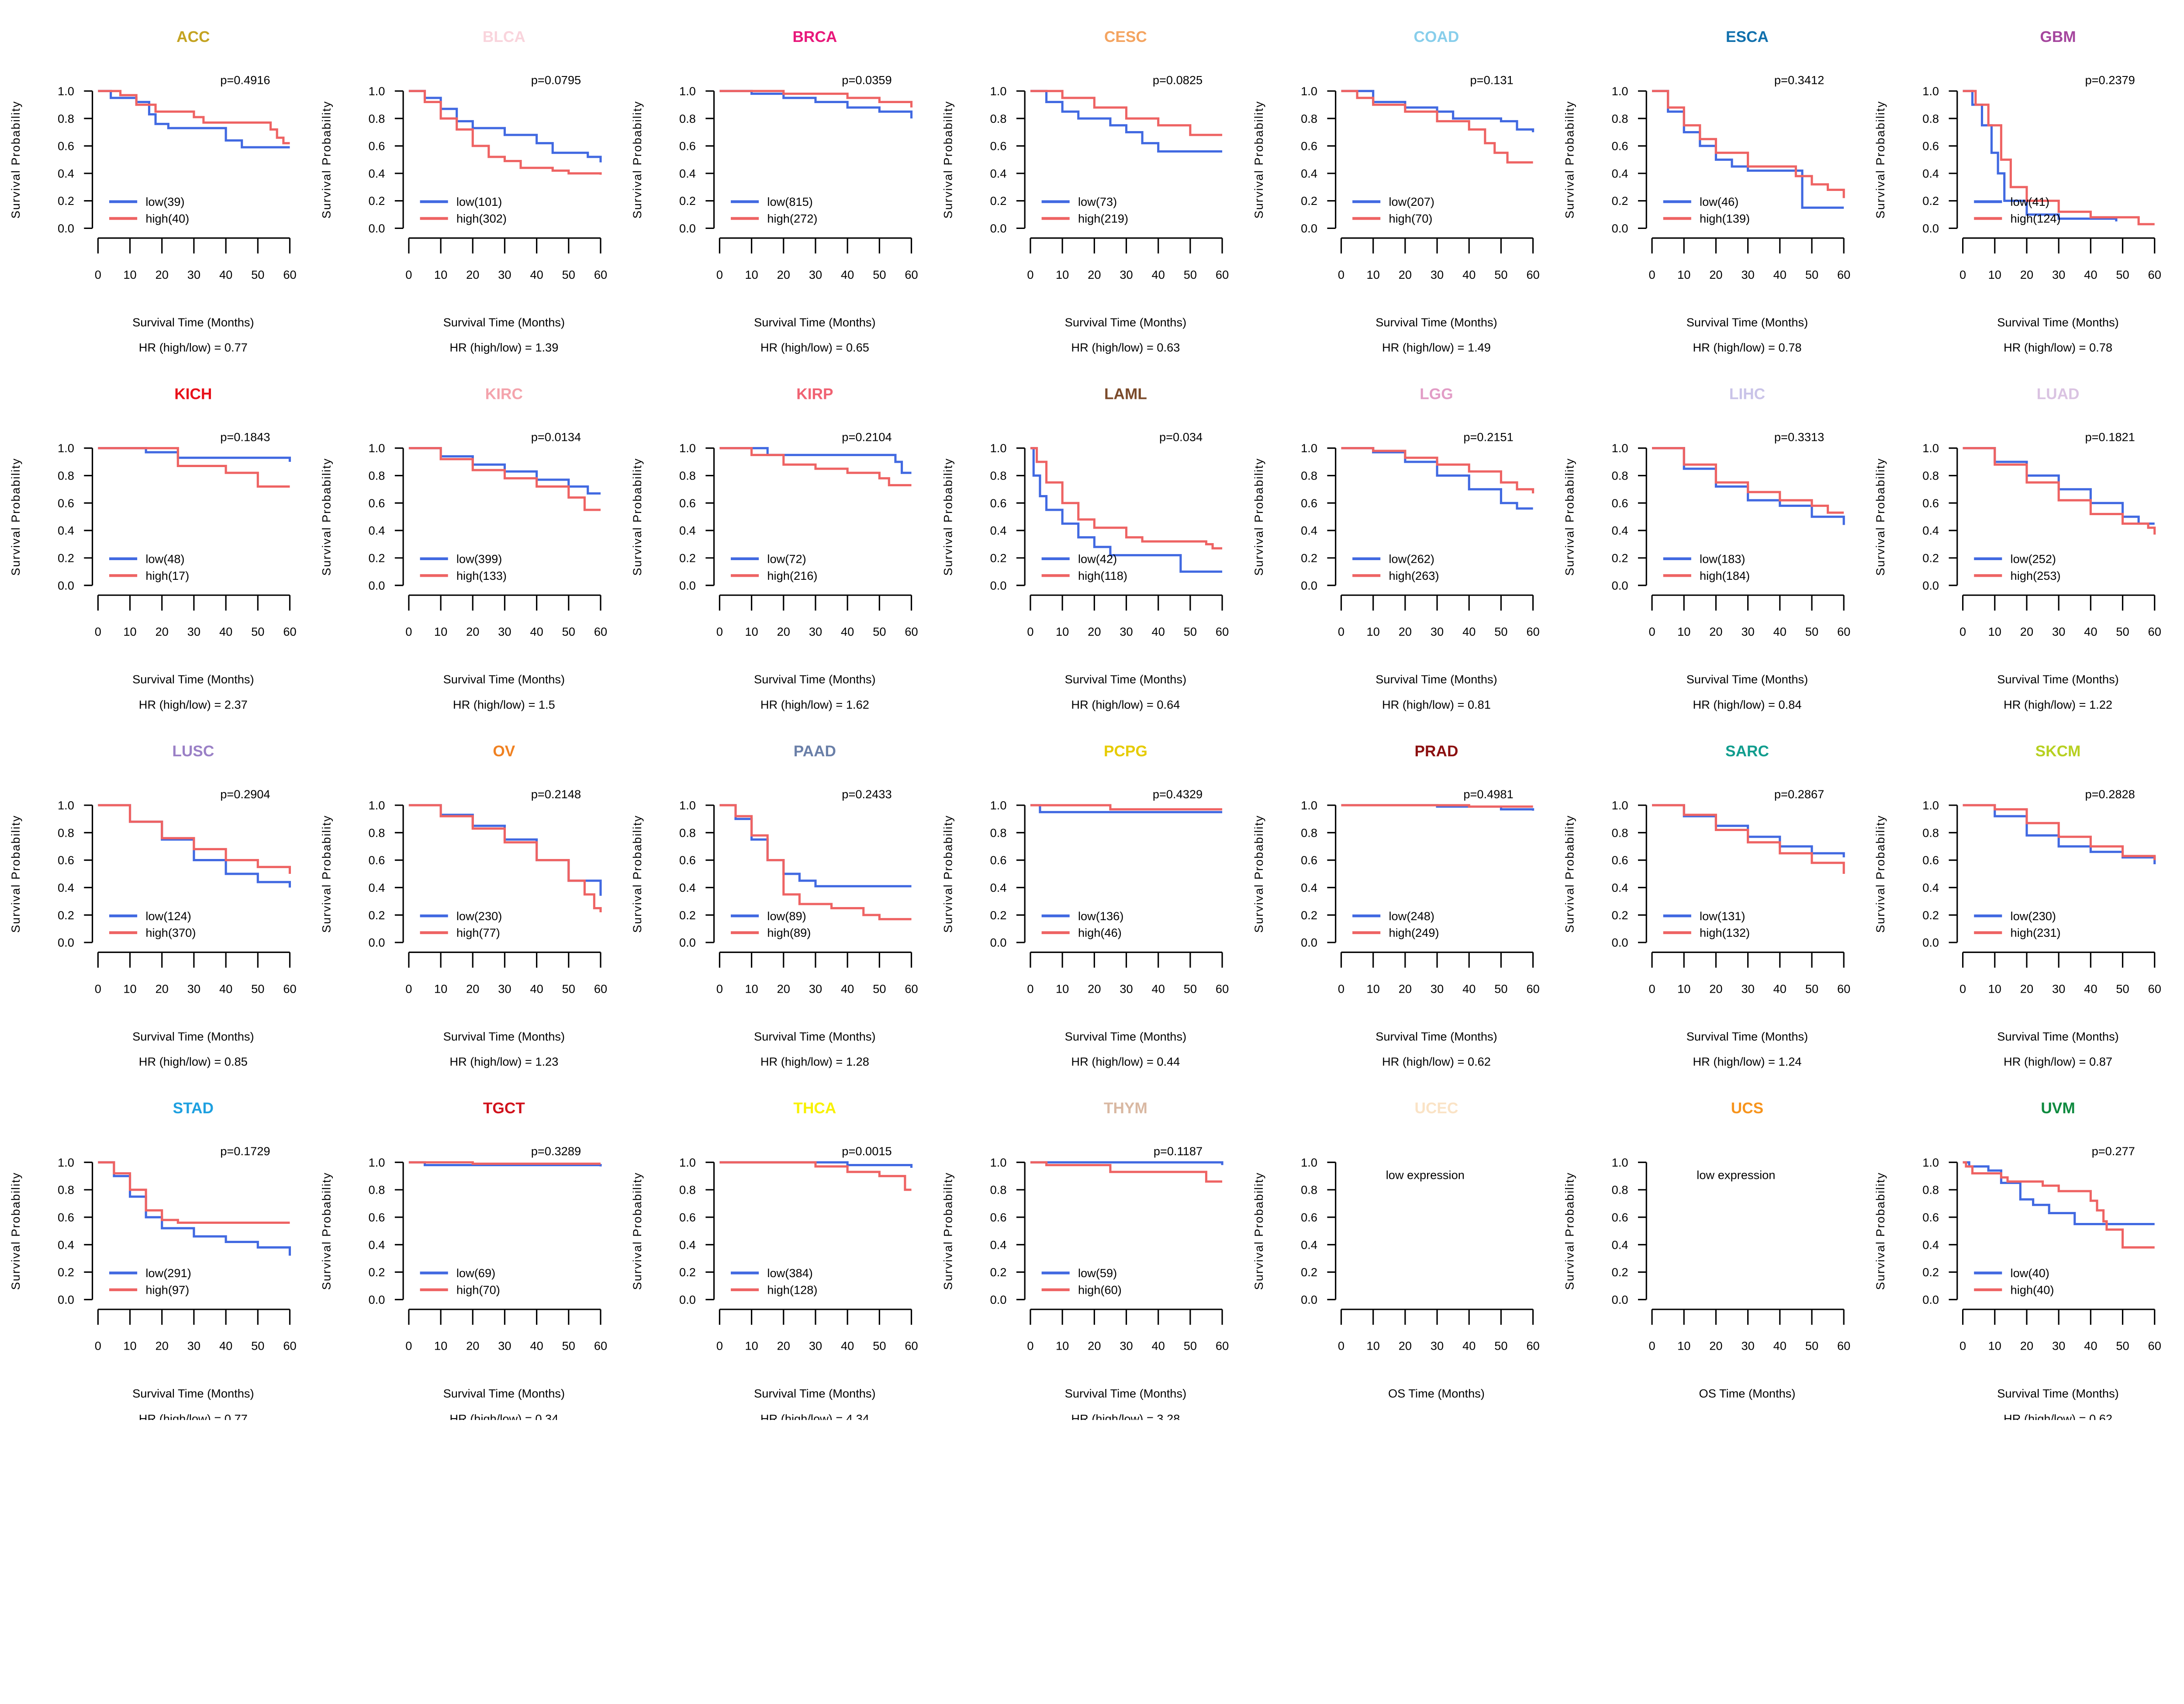 Image resolution: width=2184 pixels, height=1704 pixels. Describe the element at coordinates (2036, 575) in the screenshot. I see `legend-high-label: high(253)` at that location.